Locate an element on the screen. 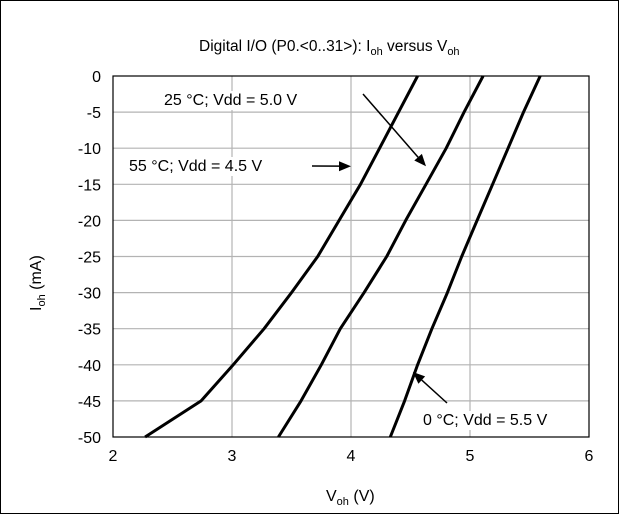 This screenshot has height=515, width=619. y-tick-label: -30 is located at coordinates (89, 294).